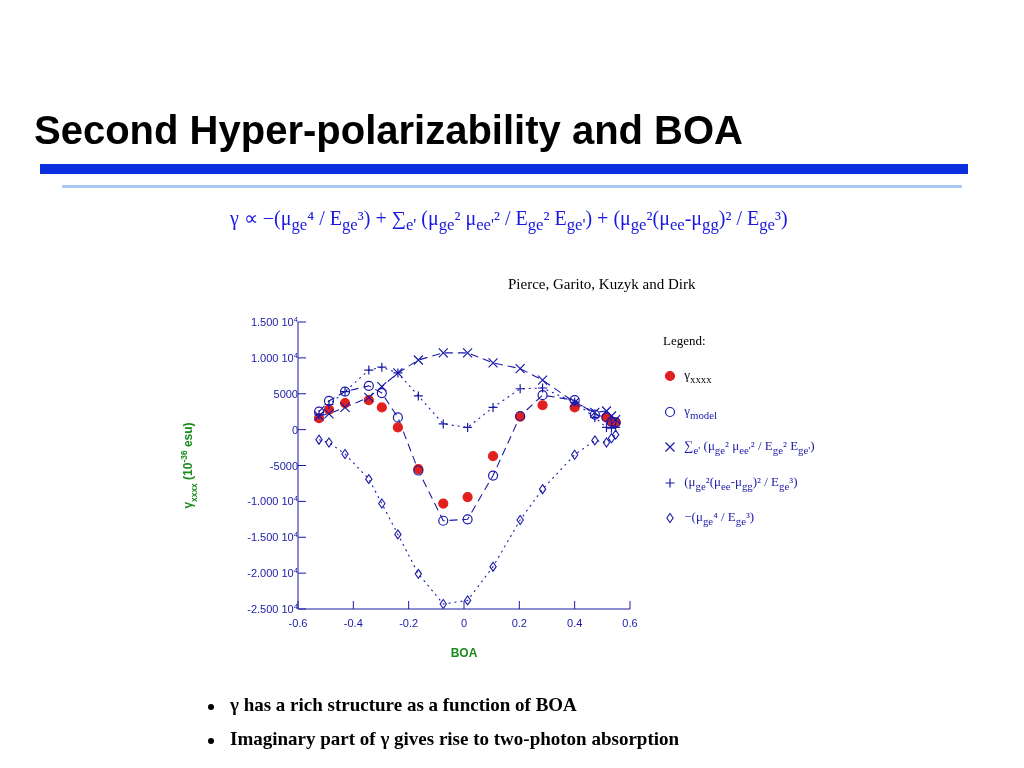 The height and width of the screenshot is (768, 1024). Describe the element at coordinates (464, 622) in the screenshot. I see `x-tick-label: 0` at that location.